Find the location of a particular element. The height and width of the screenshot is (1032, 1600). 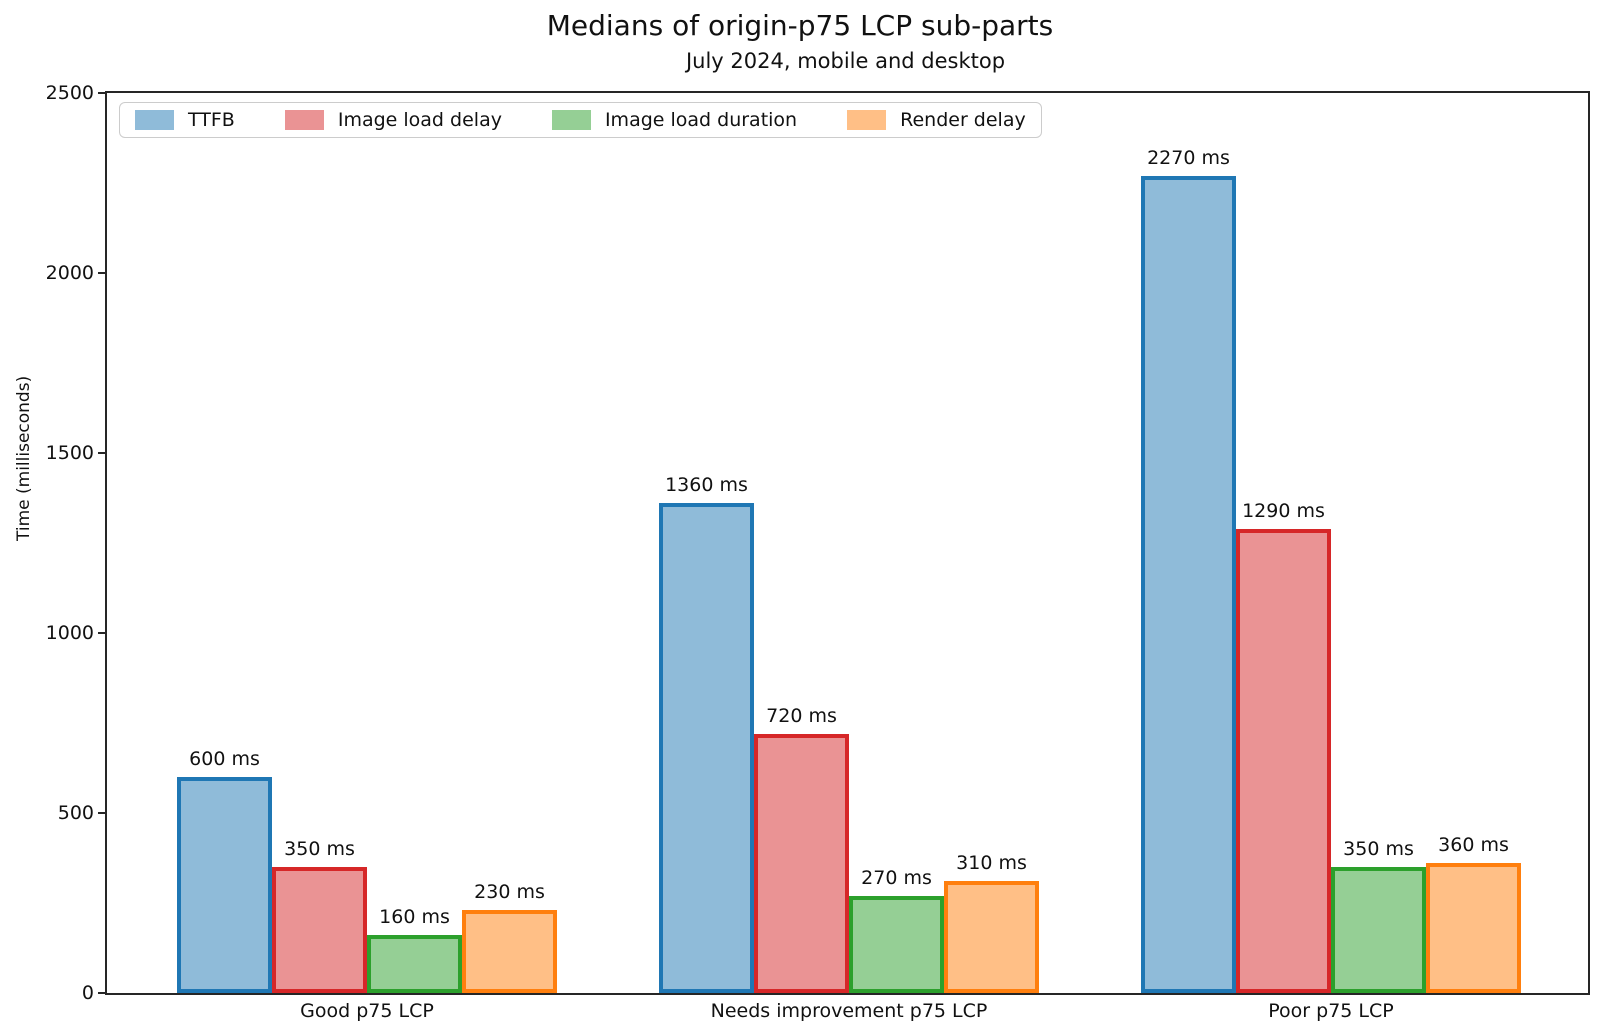

bar-slot: 1360 ms is located at coordinates (706, 543).